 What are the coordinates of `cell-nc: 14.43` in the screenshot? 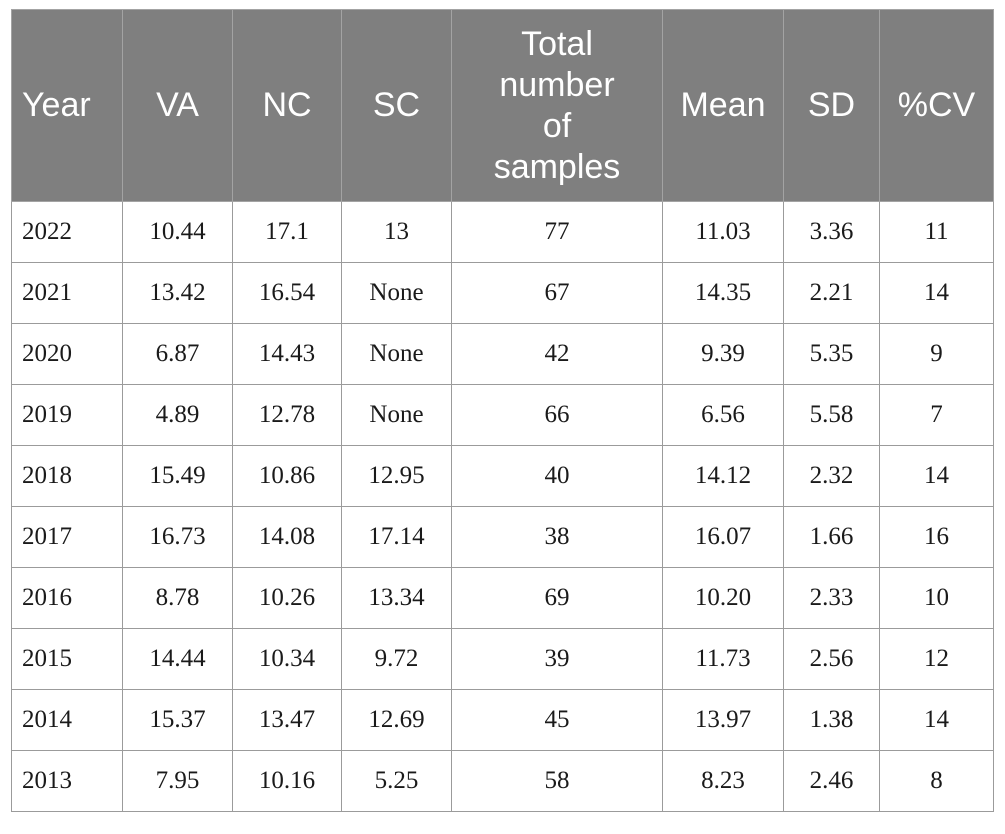 It's located at (287, 354).